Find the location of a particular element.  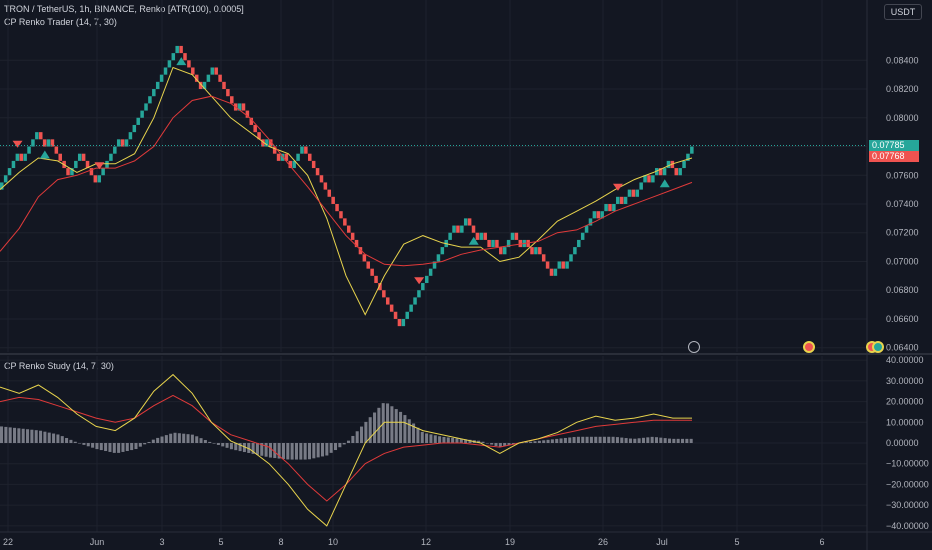

price-tick-label: 0.07200 is located at coordinates (902, 233).